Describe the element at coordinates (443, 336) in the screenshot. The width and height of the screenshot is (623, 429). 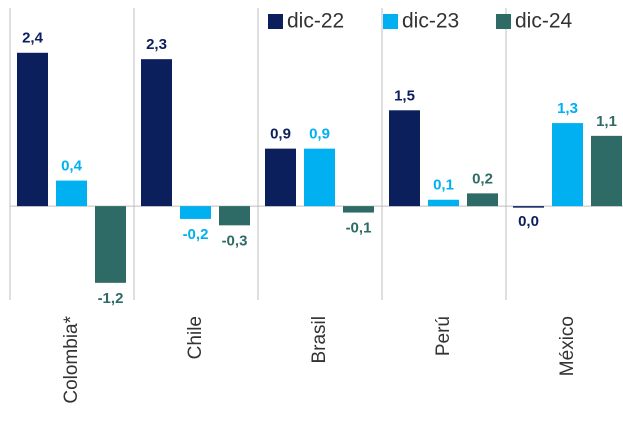
I see `x-tick-label: Perú` at that location.